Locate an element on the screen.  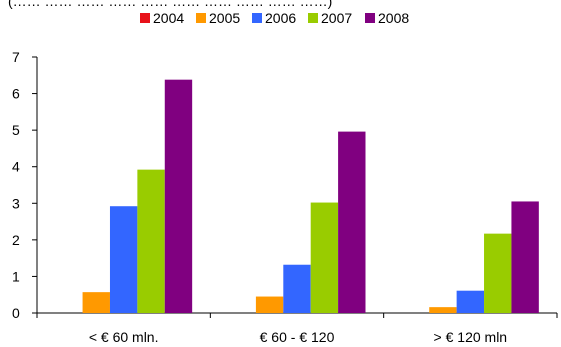
y-tick-label: 0 is located at coordinates (16, 313).